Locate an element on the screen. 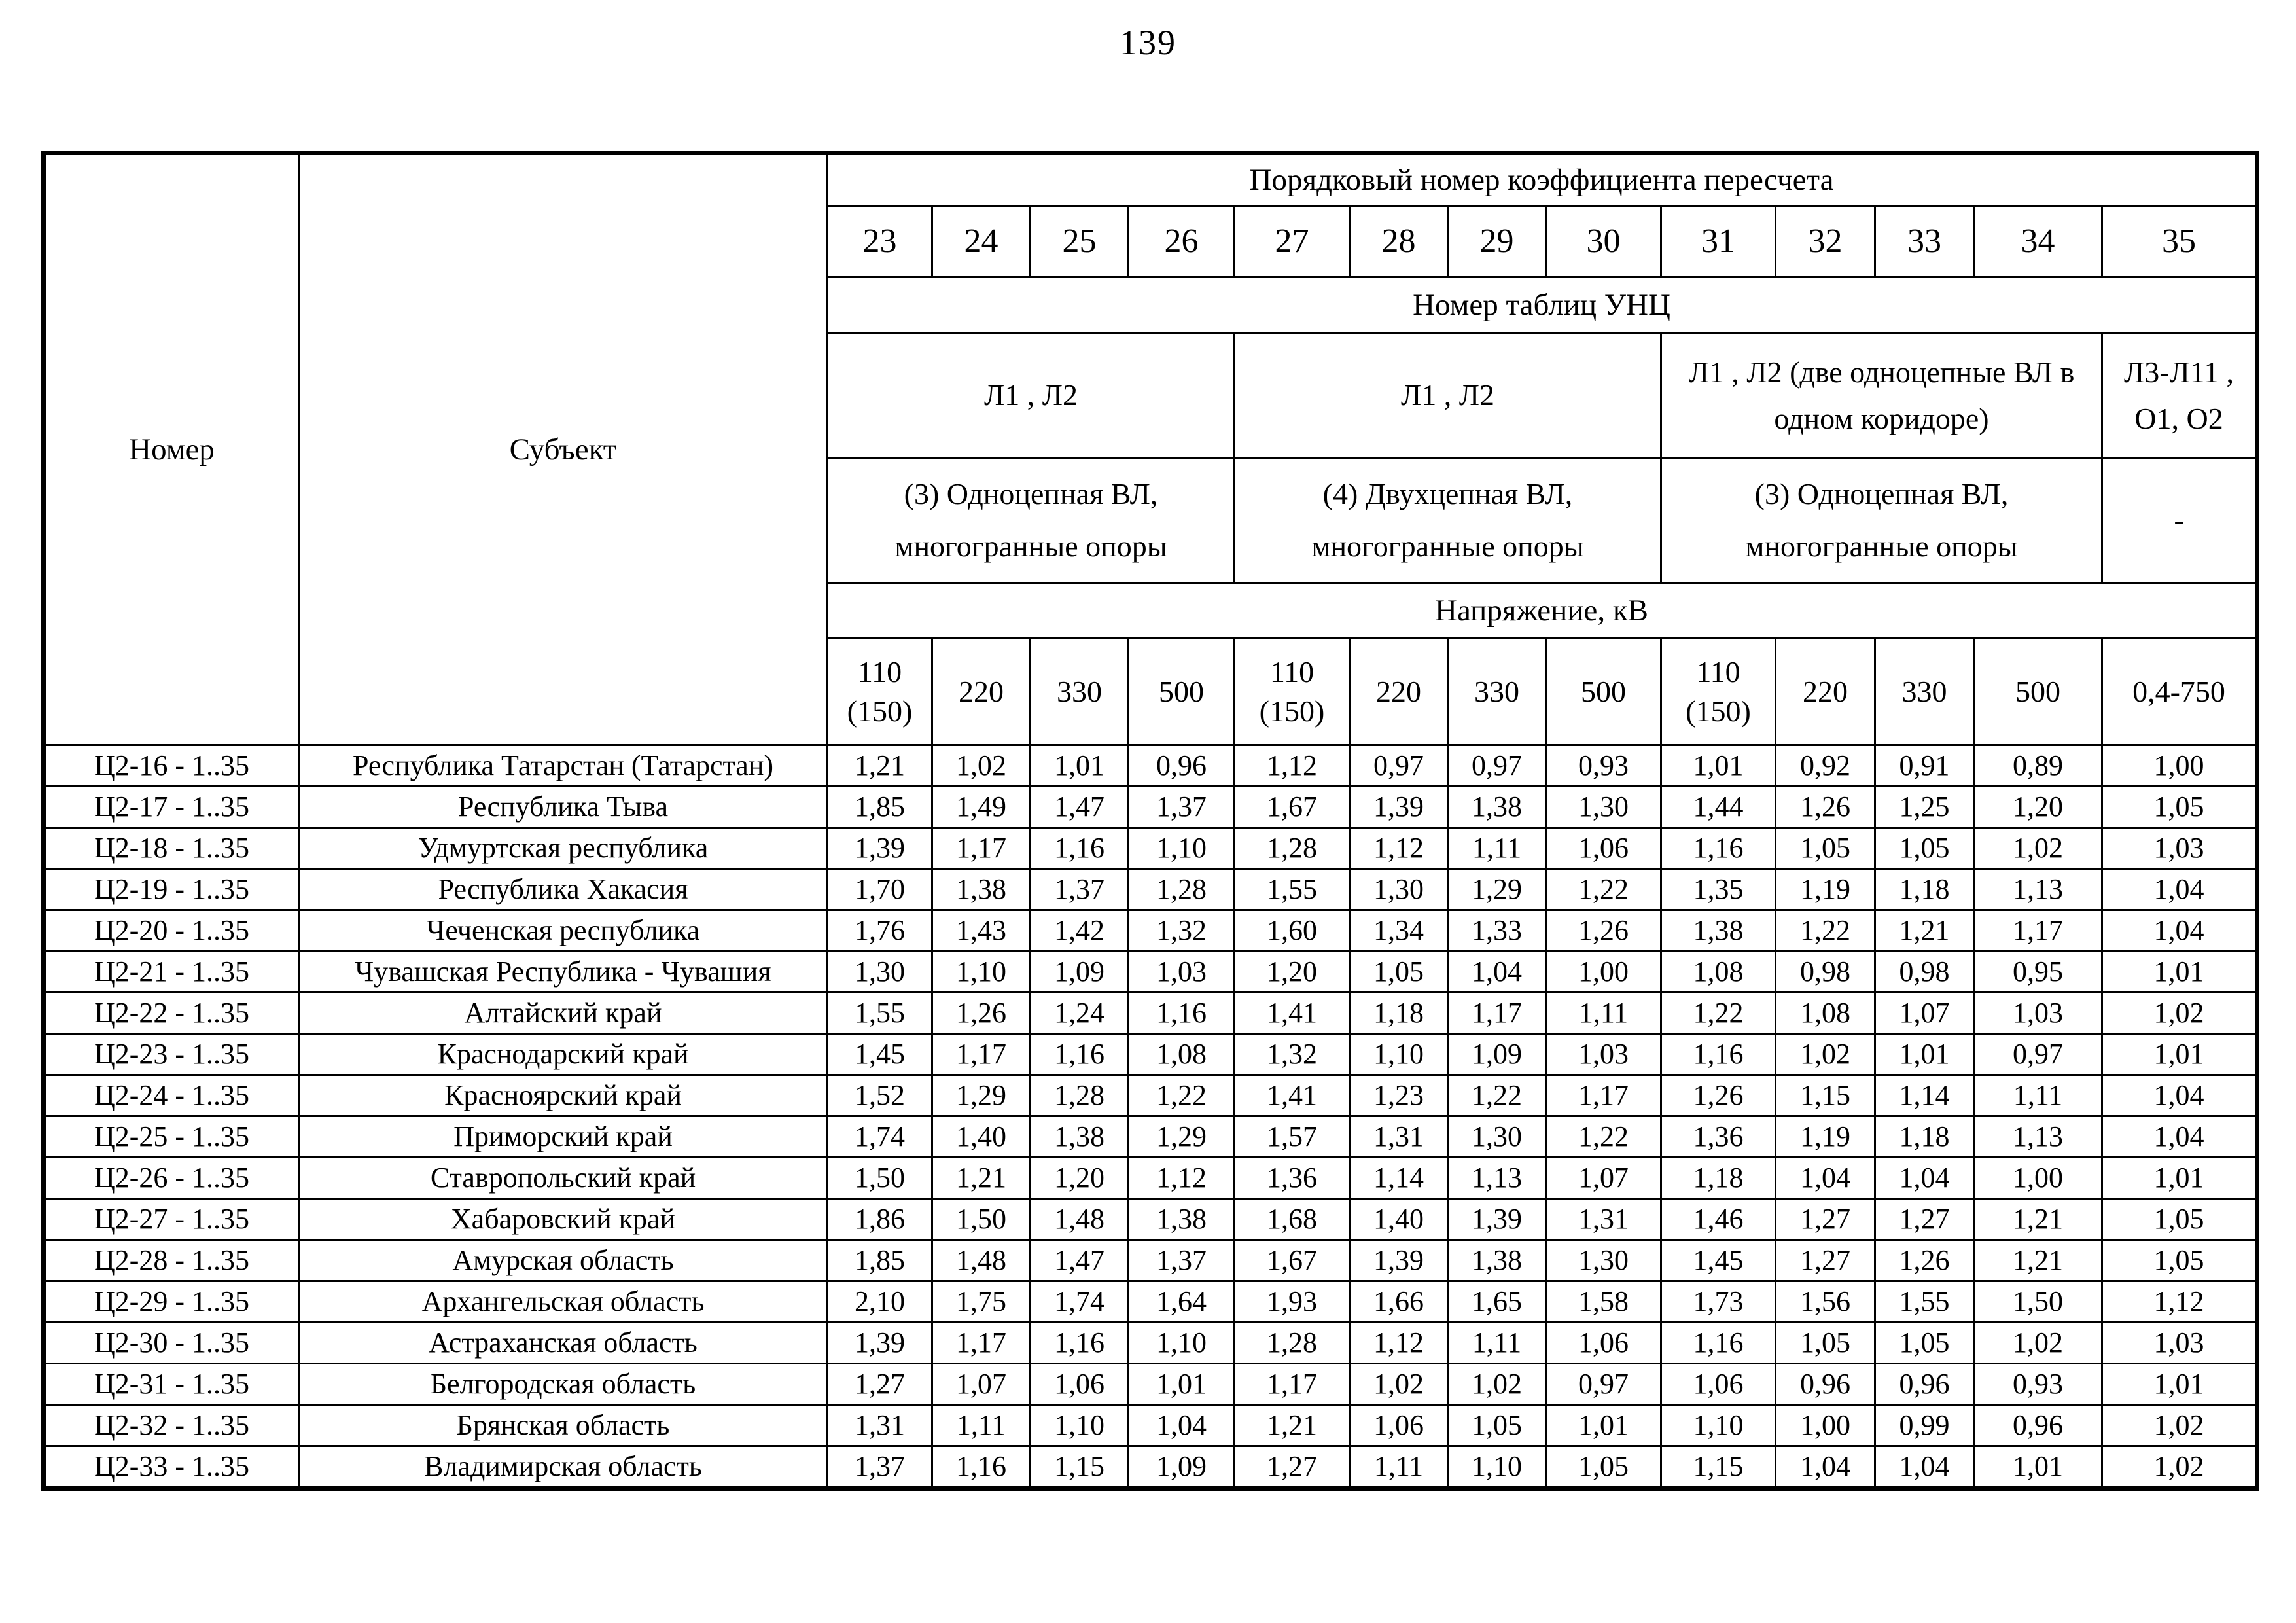  value-cell: 1,22 is located at coordinates (1497, 1095).